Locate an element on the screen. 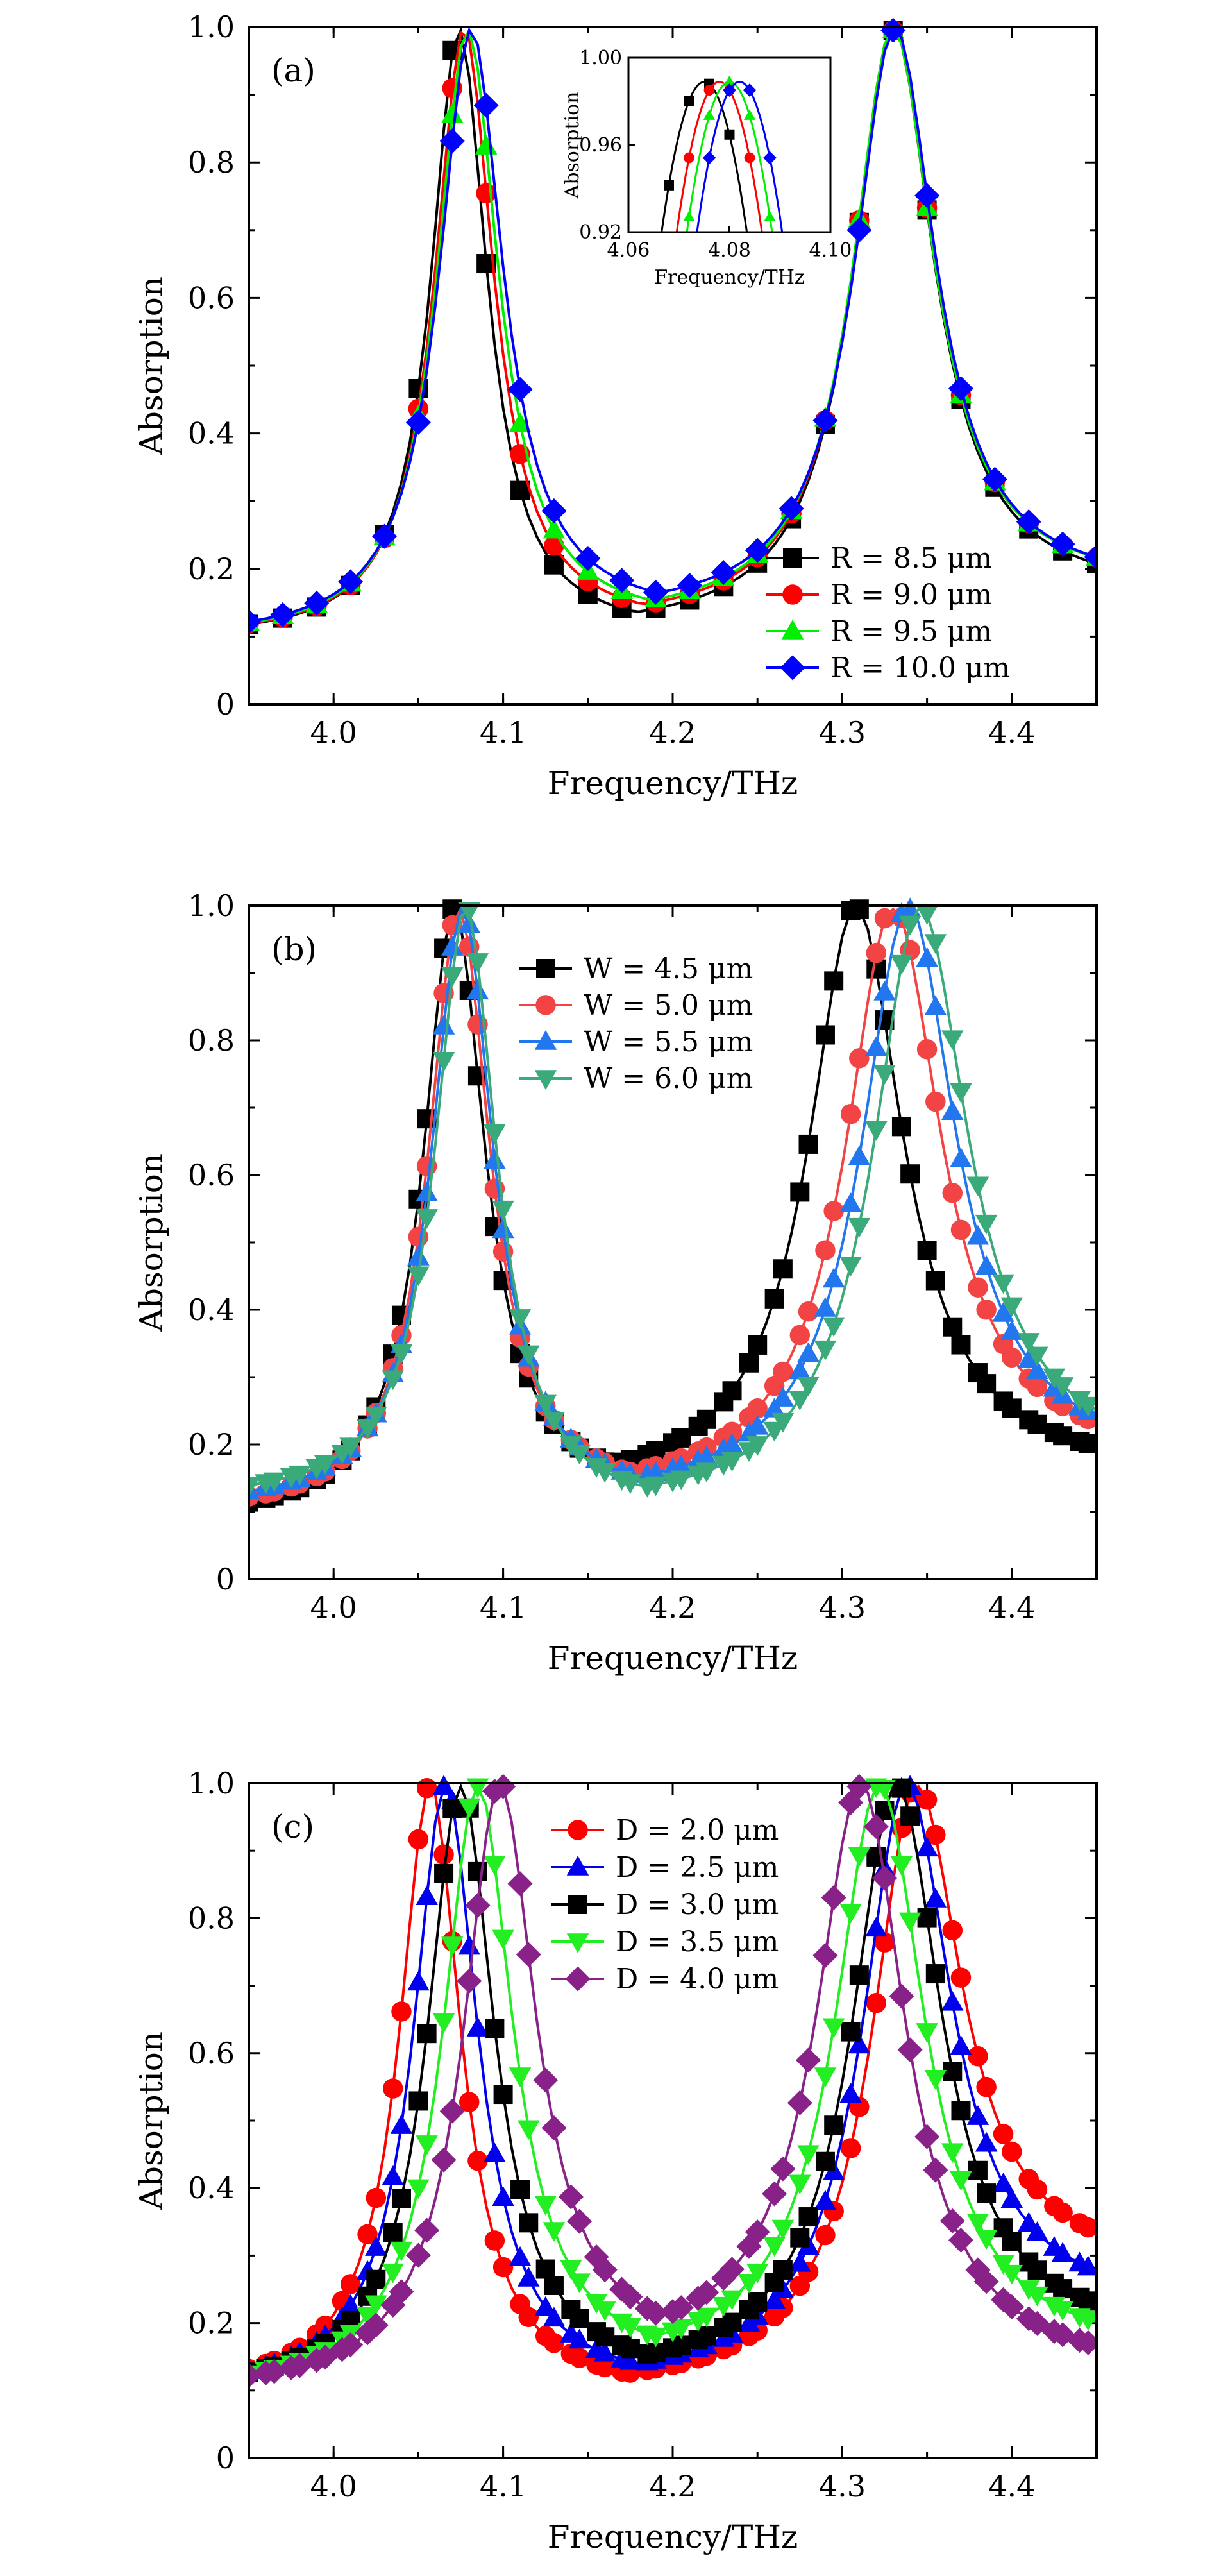  legend-entry: R = 8.5 μm is located at coordinates (911, 558).